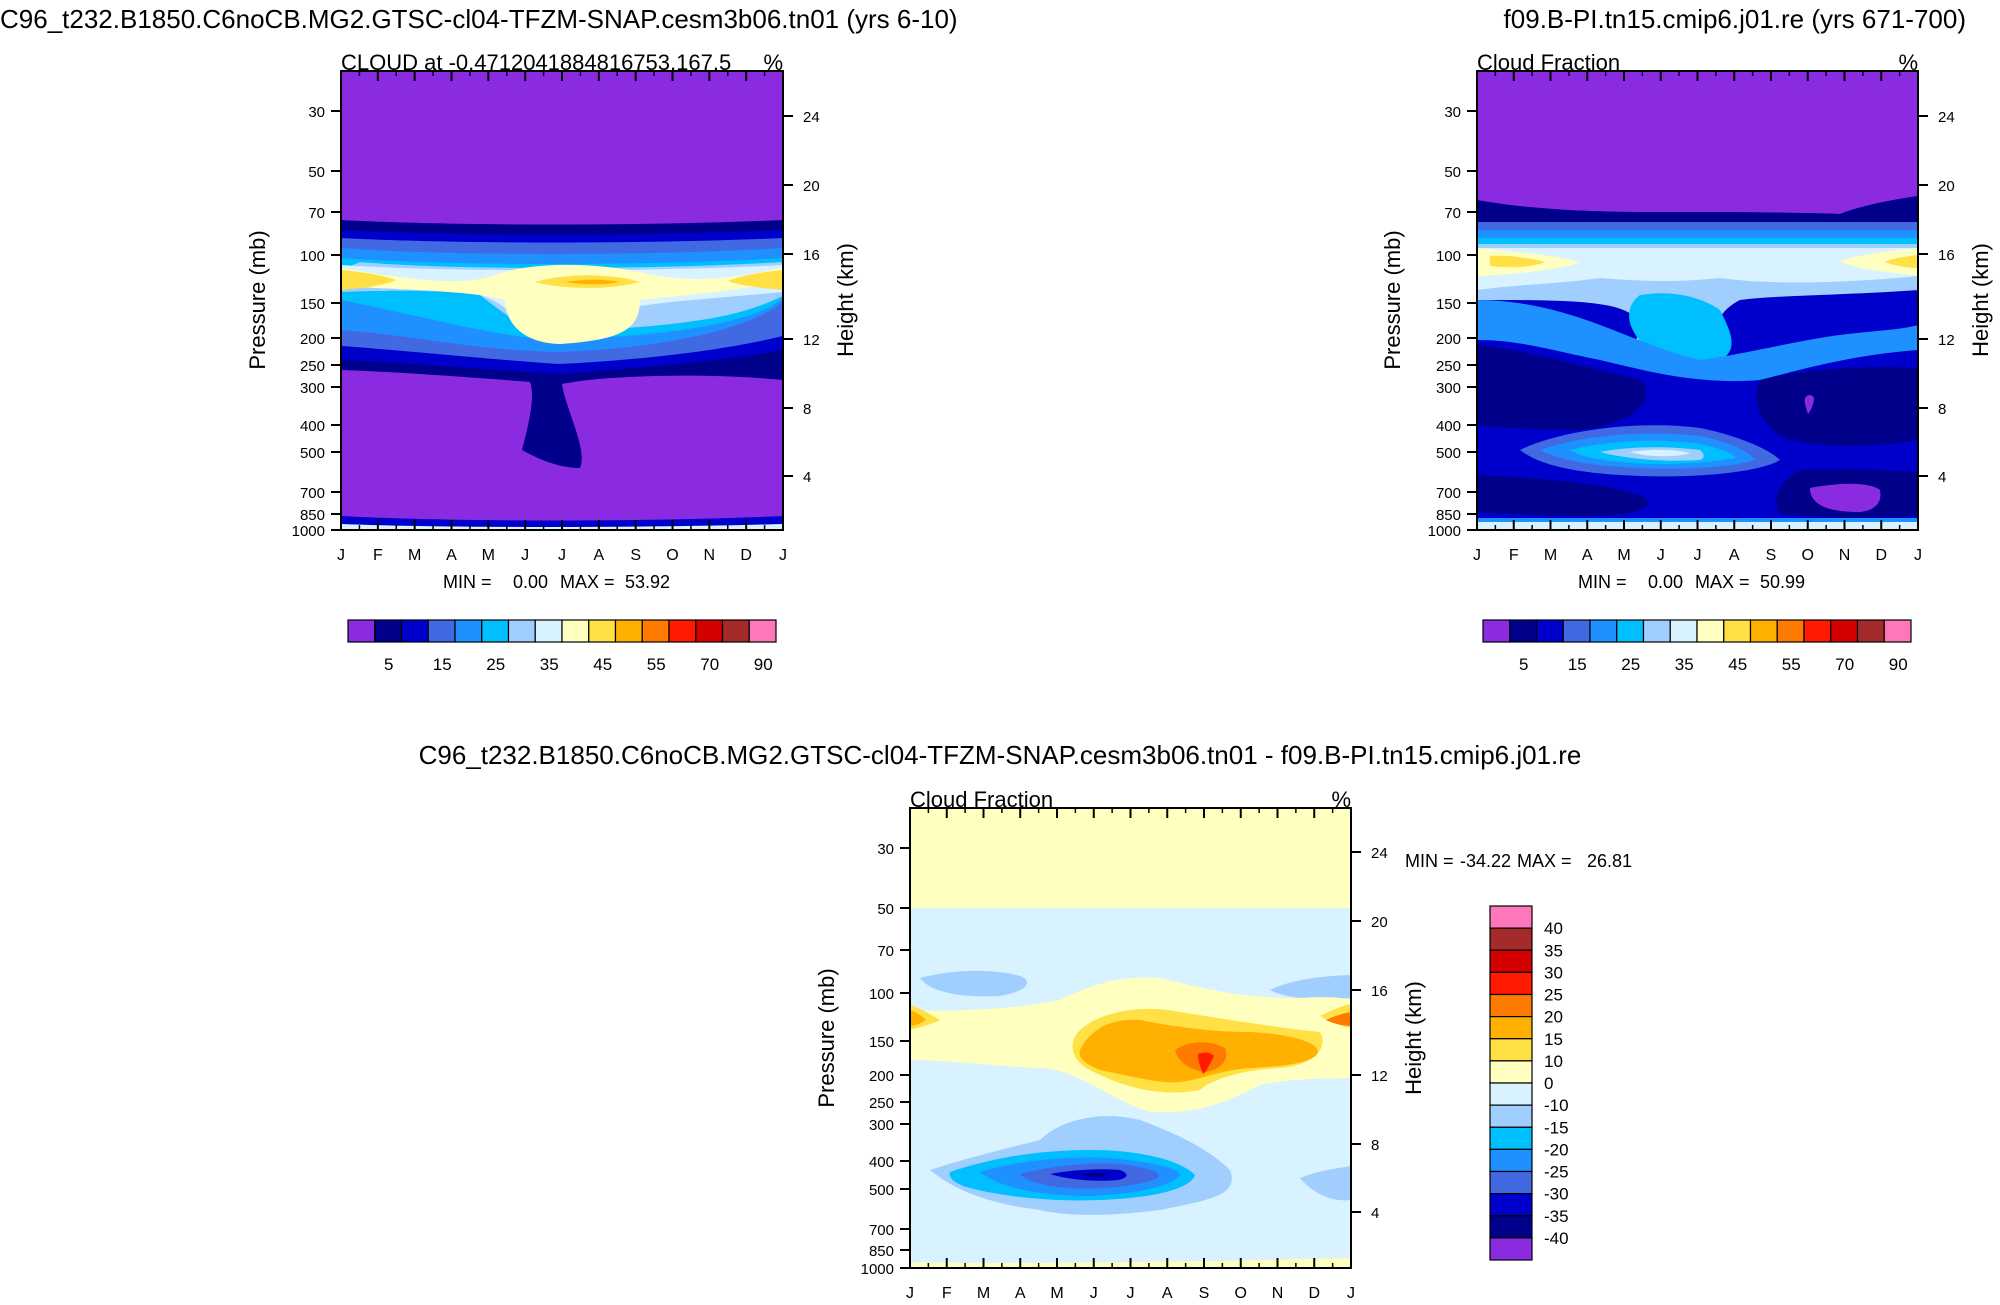 This screenshot has height=1305, width=2000. I want to click on p2-mid-paleblue, so click(1660, 453).